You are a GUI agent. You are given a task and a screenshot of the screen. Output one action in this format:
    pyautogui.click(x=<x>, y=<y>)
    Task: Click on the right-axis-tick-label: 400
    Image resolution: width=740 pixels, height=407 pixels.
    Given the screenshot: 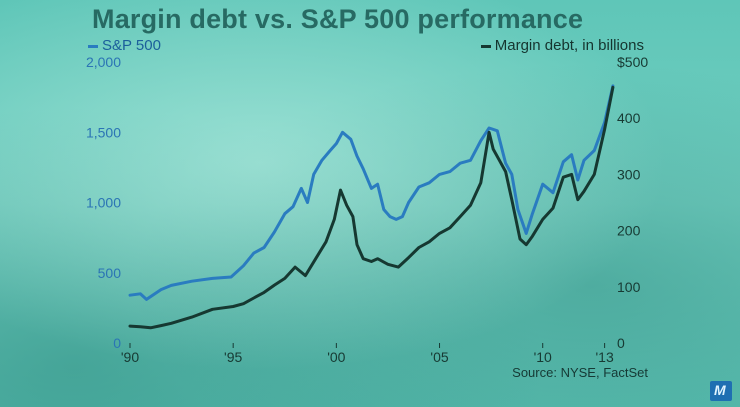 What is the action you would take?
    pyautogui.click(x=629, y=118)
    